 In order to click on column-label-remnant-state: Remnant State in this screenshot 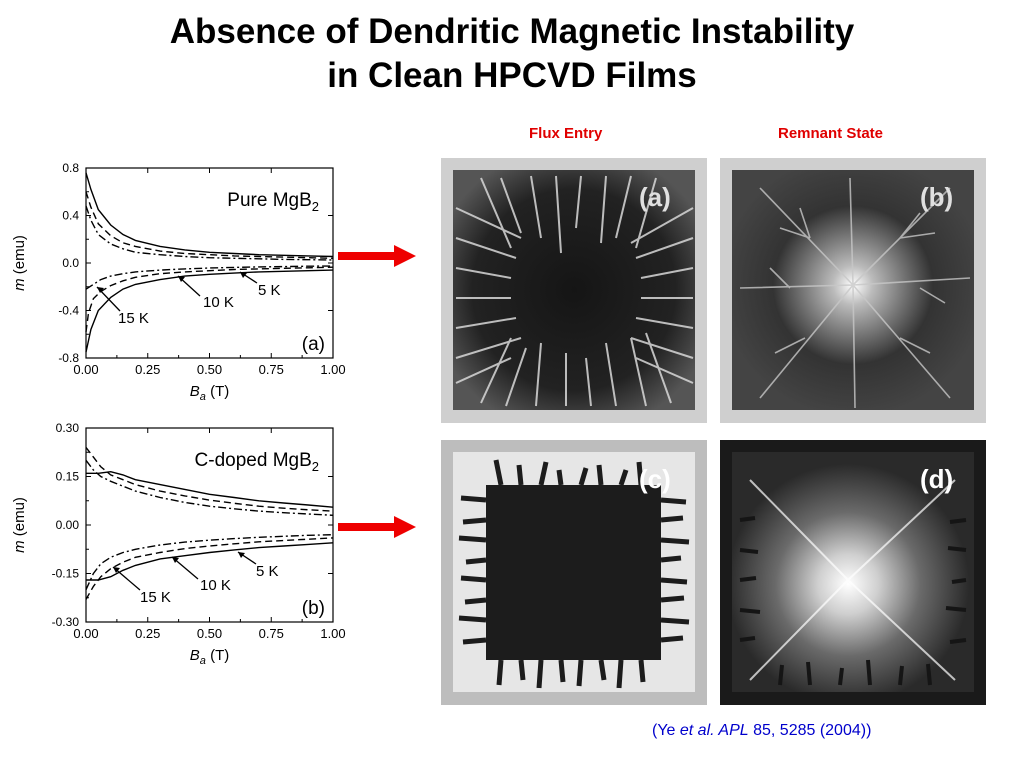, I will do `click(831, 133)`.